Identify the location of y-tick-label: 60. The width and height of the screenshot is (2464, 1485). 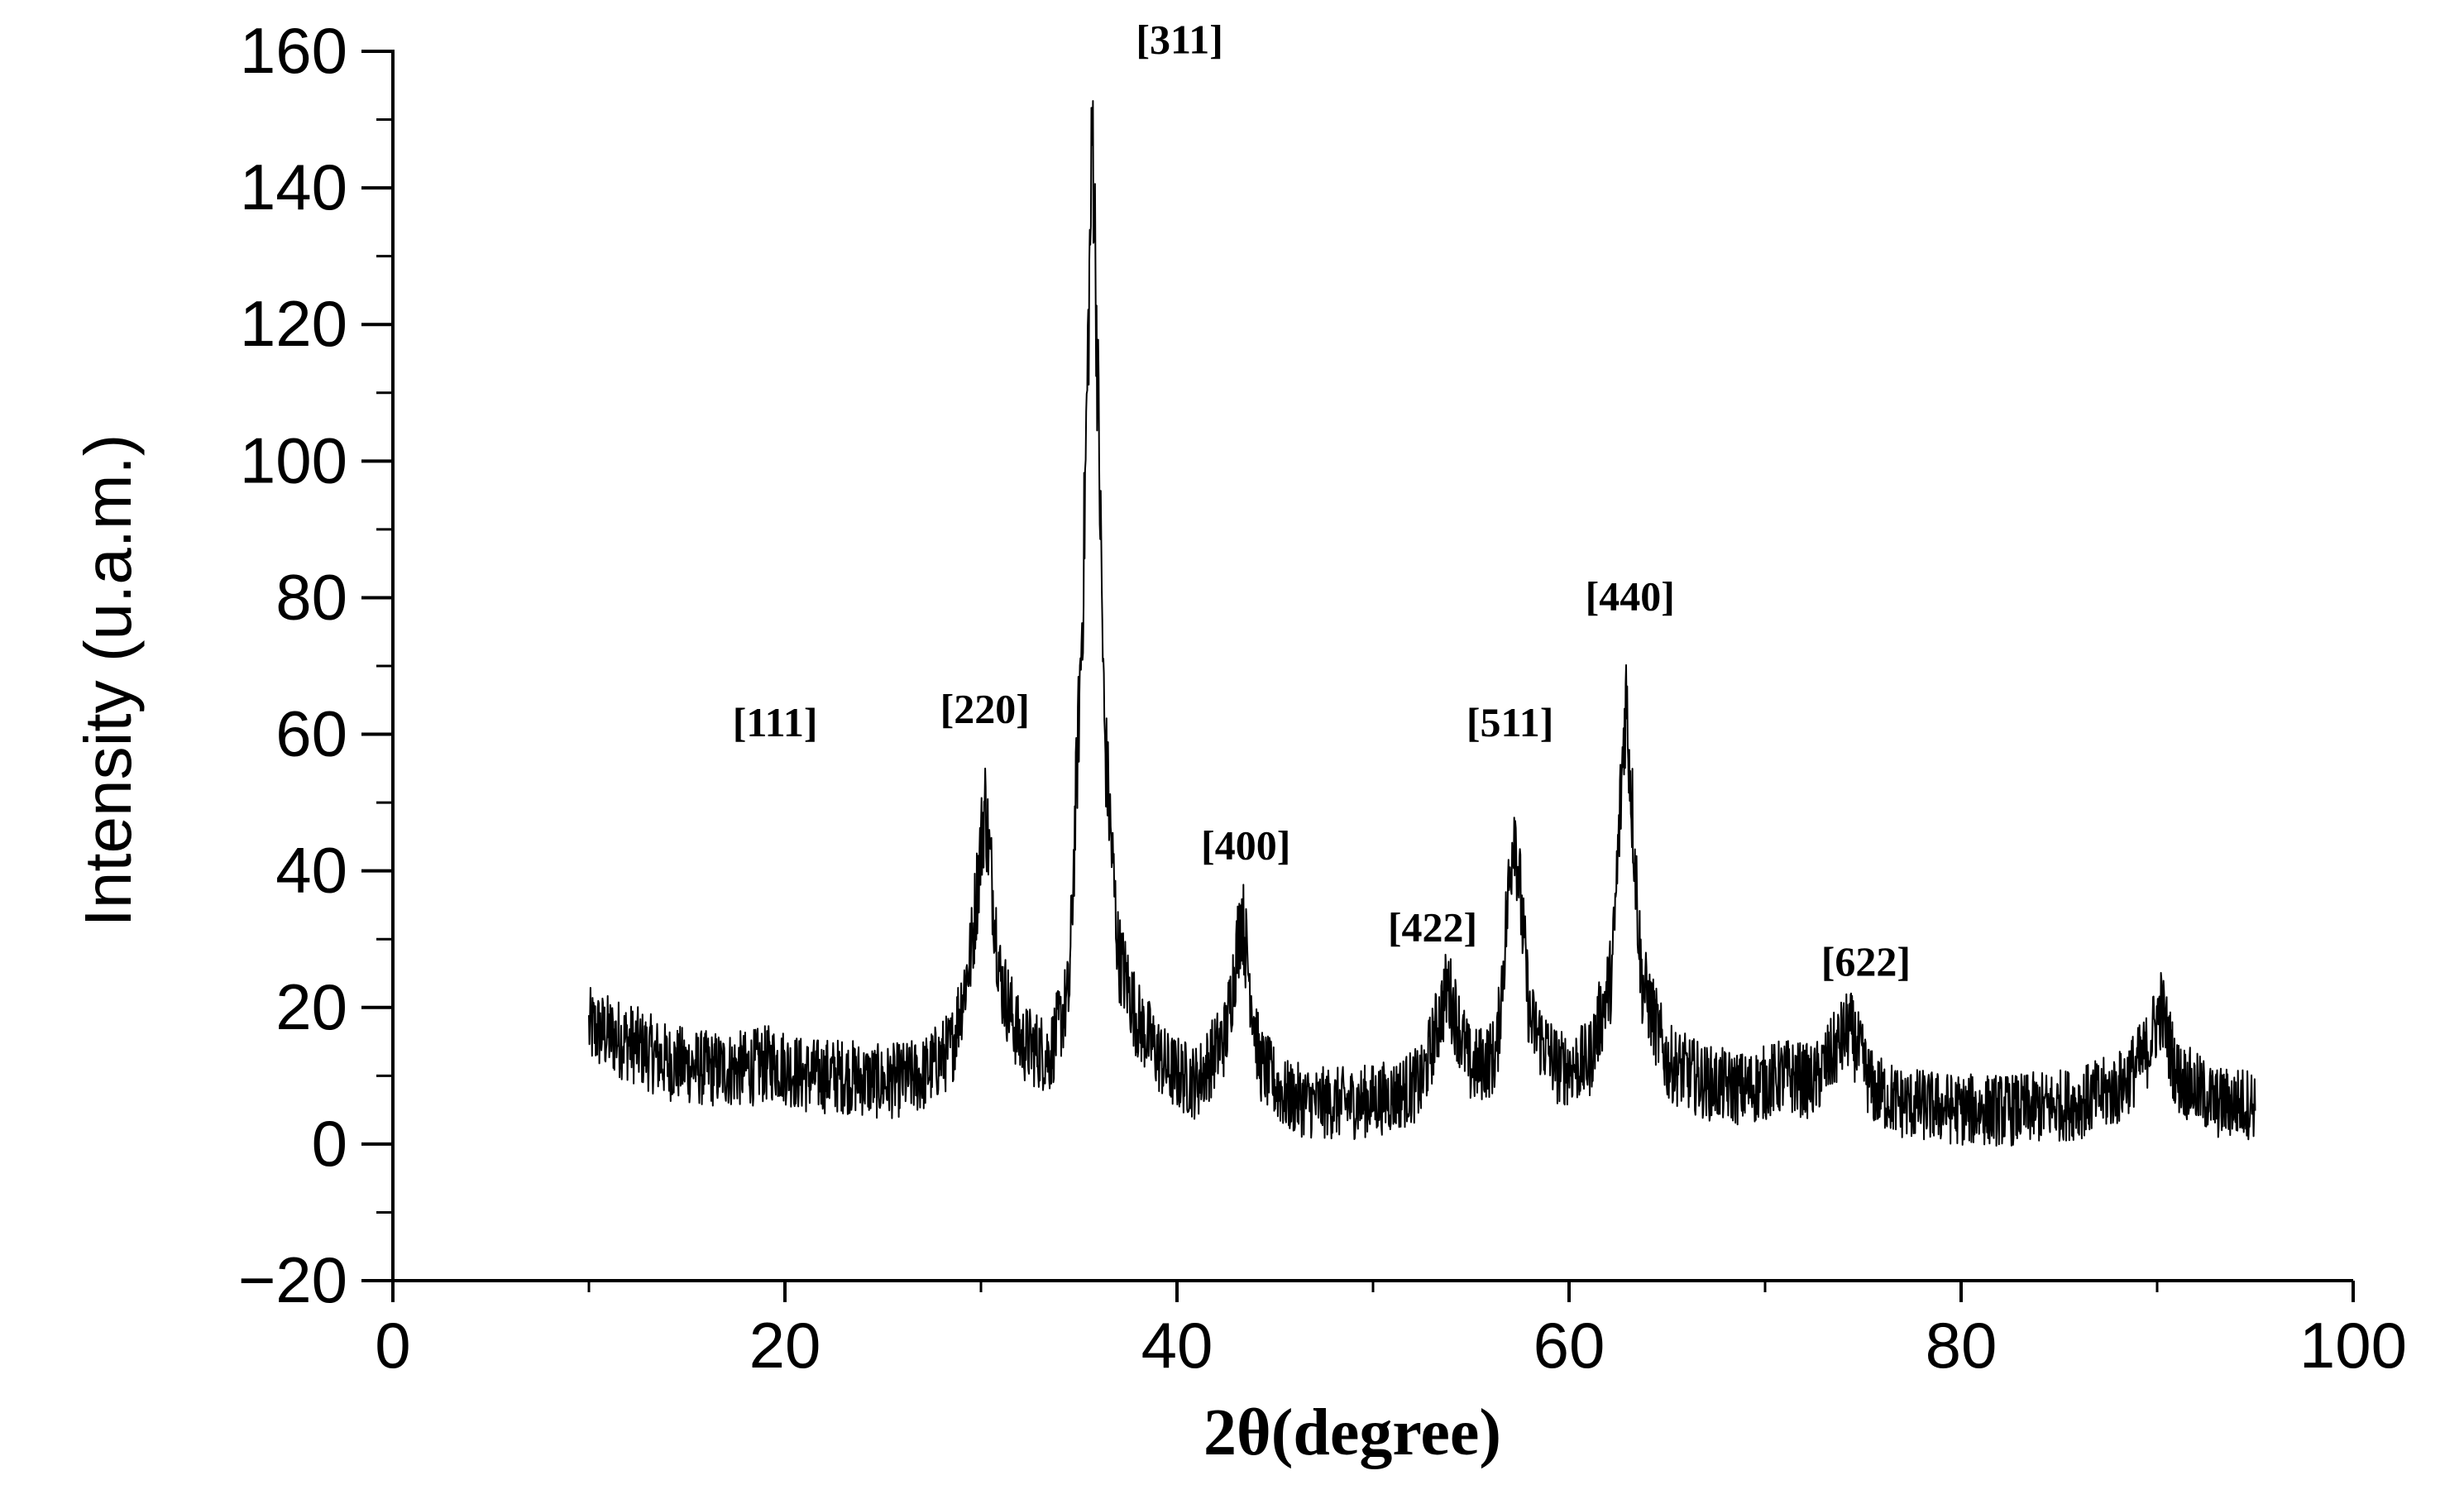
(311, 733).